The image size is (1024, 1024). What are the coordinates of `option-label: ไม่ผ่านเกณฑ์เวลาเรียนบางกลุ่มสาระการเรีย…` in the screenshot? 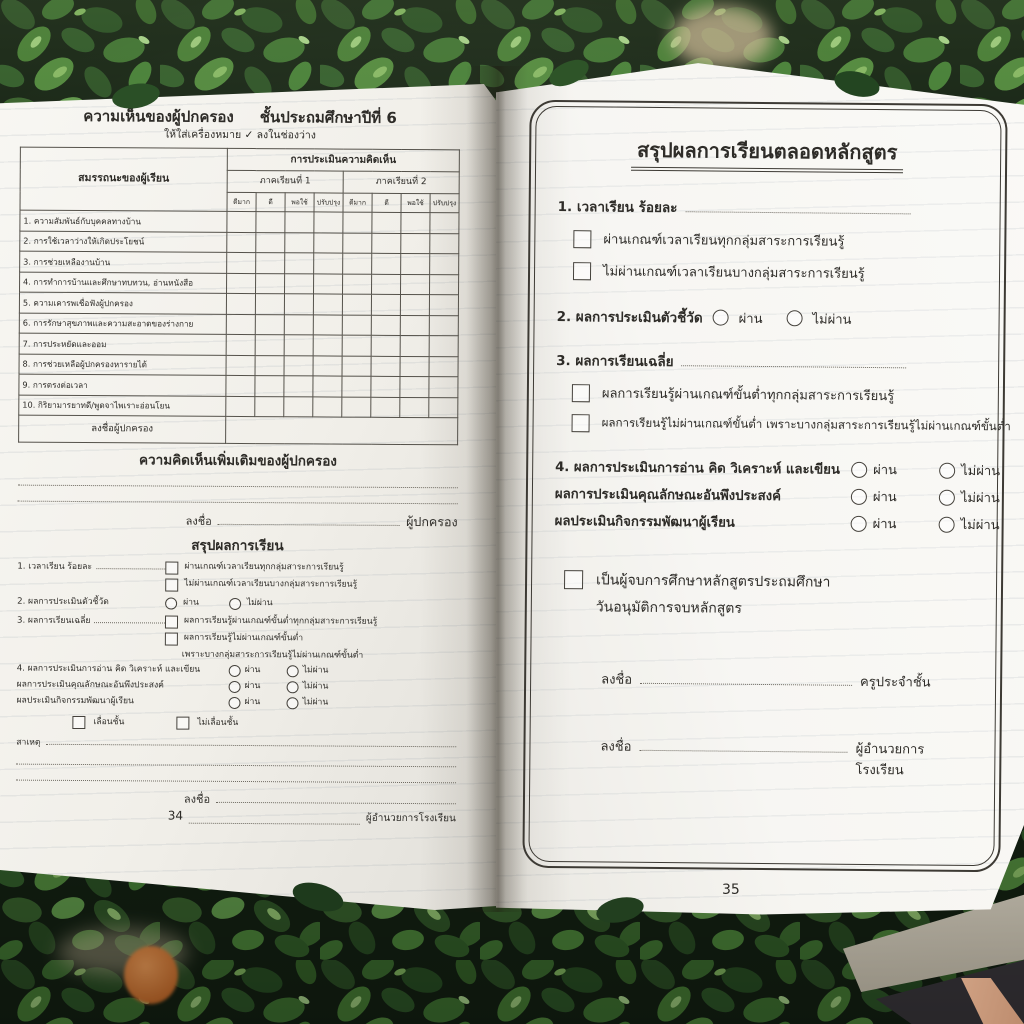 It's located at (271, 585).